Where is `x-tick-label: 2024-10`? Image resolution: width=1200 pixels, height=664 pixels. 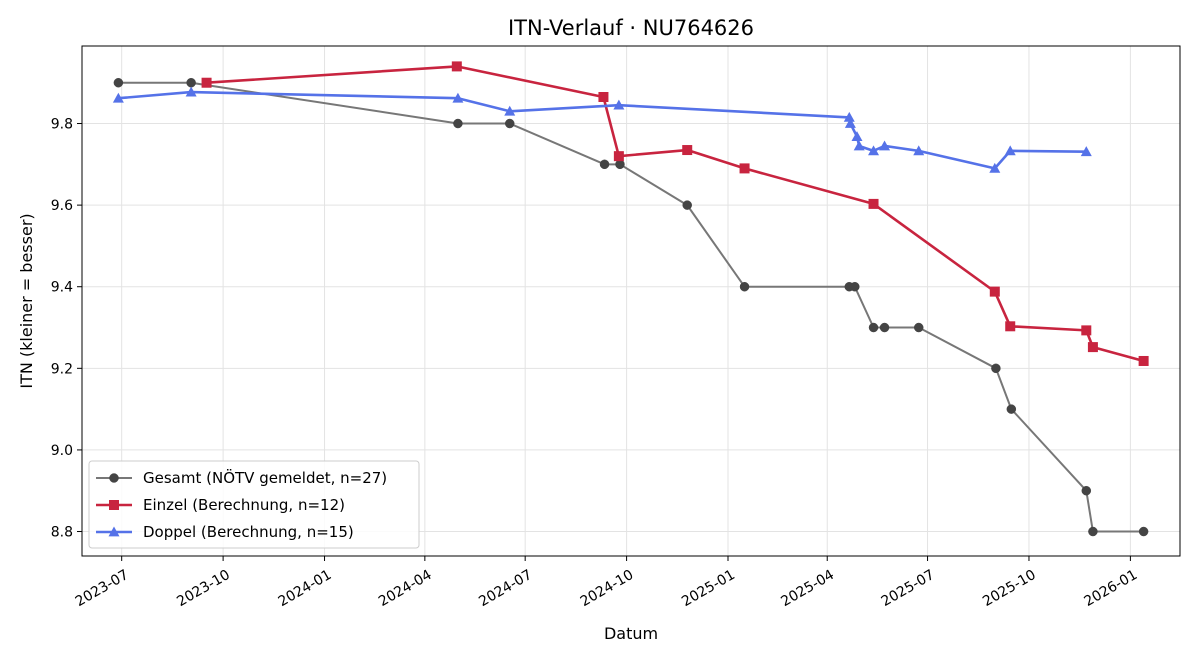
x-tick-label: 2024-10 is located at coordinates (607, 588).